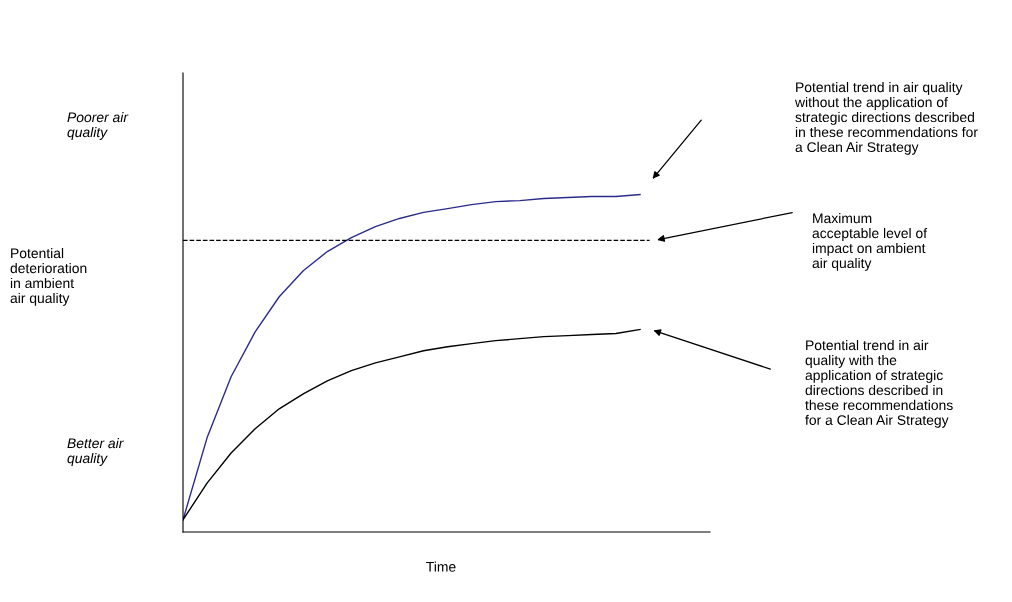  I want to click on text: Potential deterioration in ambient air quality, so click(48, 277).